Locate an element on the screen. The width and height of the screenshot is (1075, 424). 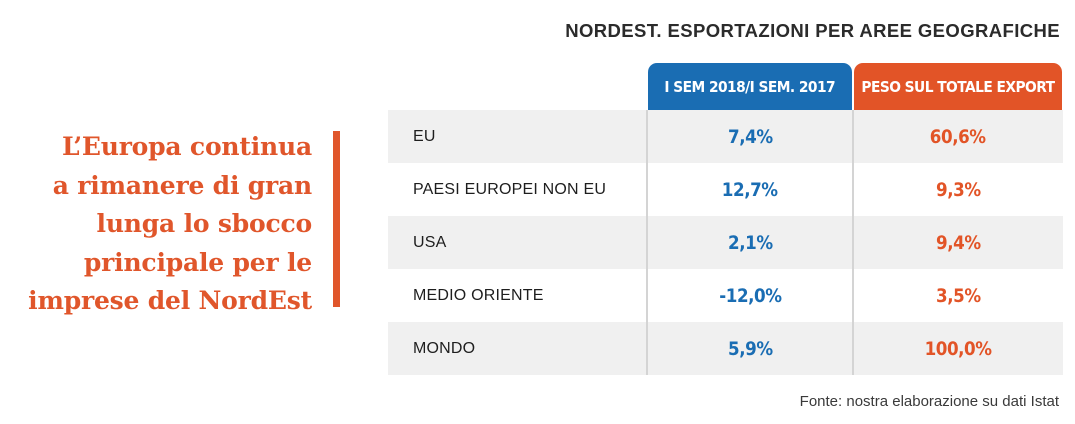
row-area: PAESI EUROPEI NON EU is located at coordinates (510, 189).